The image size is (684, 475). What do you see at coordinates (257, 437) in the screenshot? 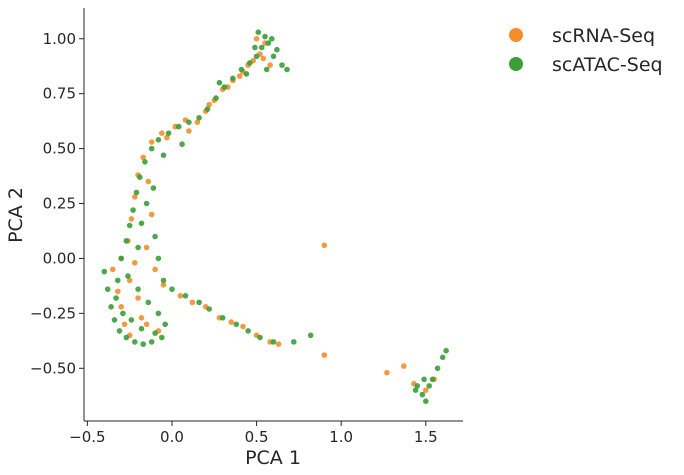
I see `x-tick-label: 0.5` at bounding box center [257, 437].